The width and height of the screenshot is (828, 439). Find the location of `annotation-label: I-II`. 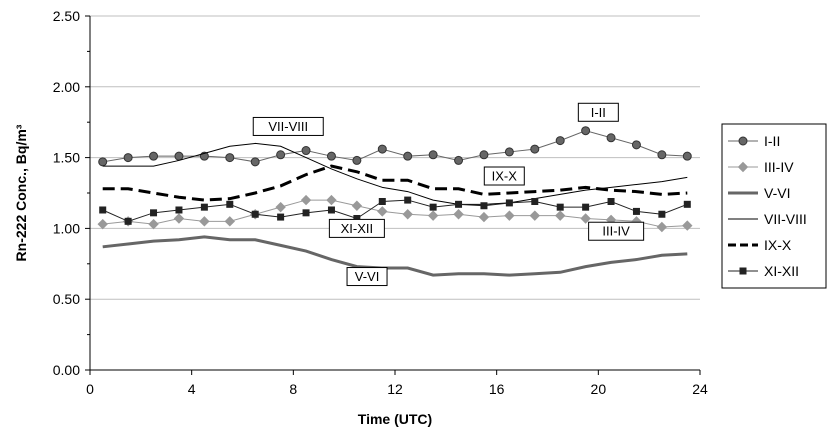

annotation-label: I-II is located at coordinates (598, 112).